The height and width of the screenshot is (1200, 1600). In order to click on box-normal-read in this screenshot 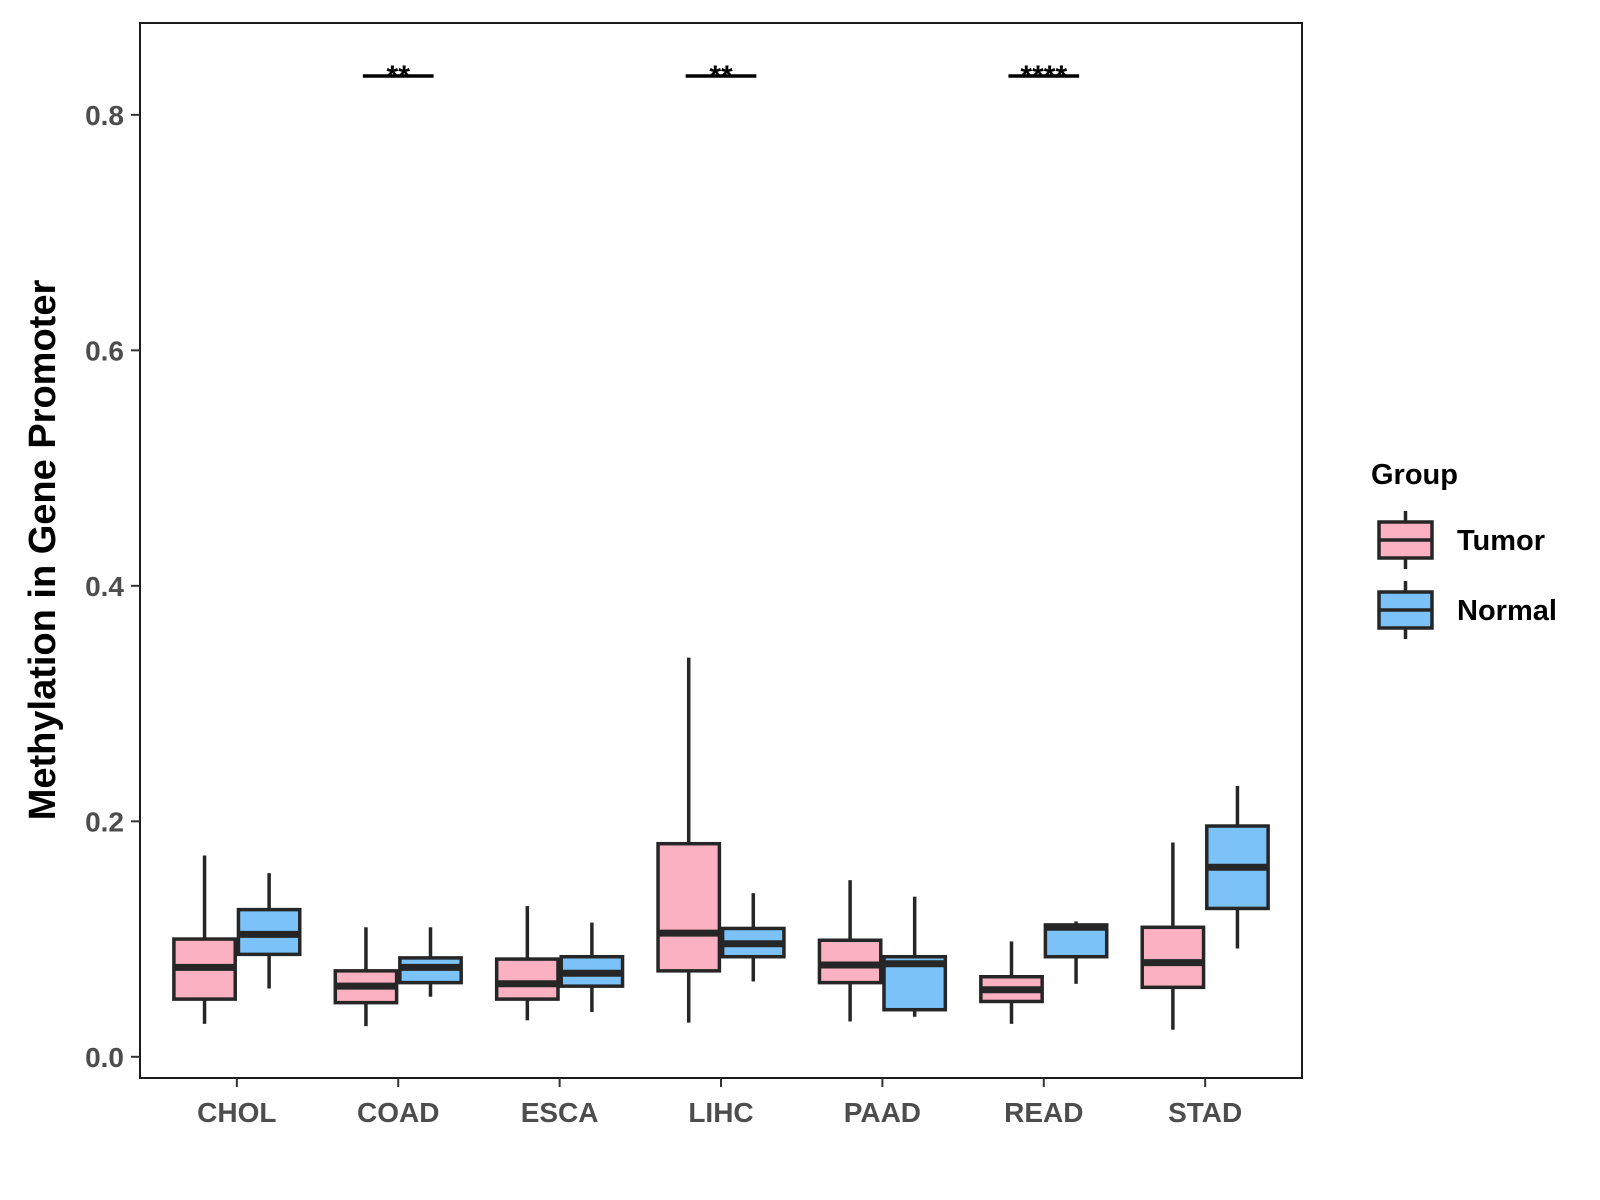, I will do `click(1076, 952)`.